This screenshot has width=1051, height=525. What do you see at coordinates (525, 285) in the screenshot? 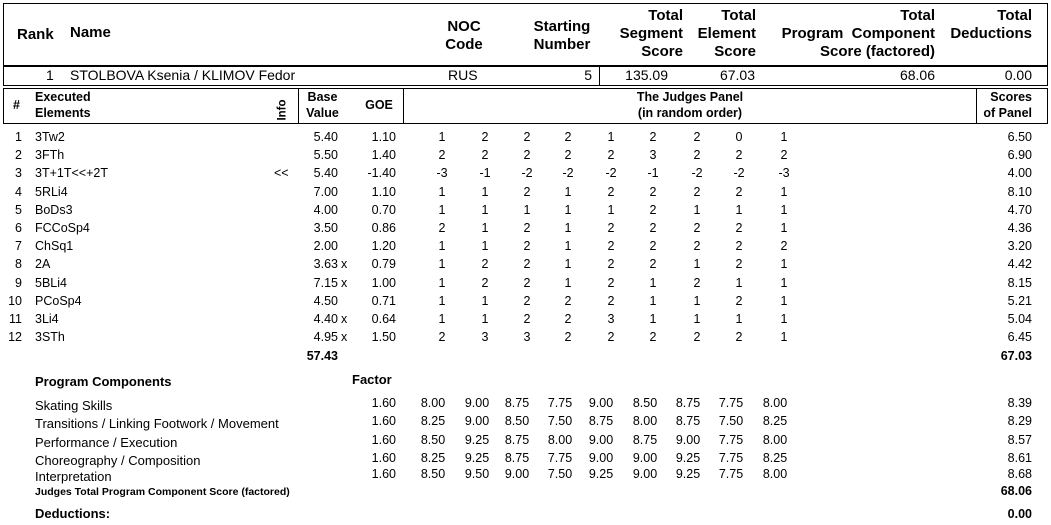
I see `element-row: 9 5BLi4 7.15 x 1.00 1 2 2 1 2 1 2 1 1 8.15` at bounding box center [525, 285].